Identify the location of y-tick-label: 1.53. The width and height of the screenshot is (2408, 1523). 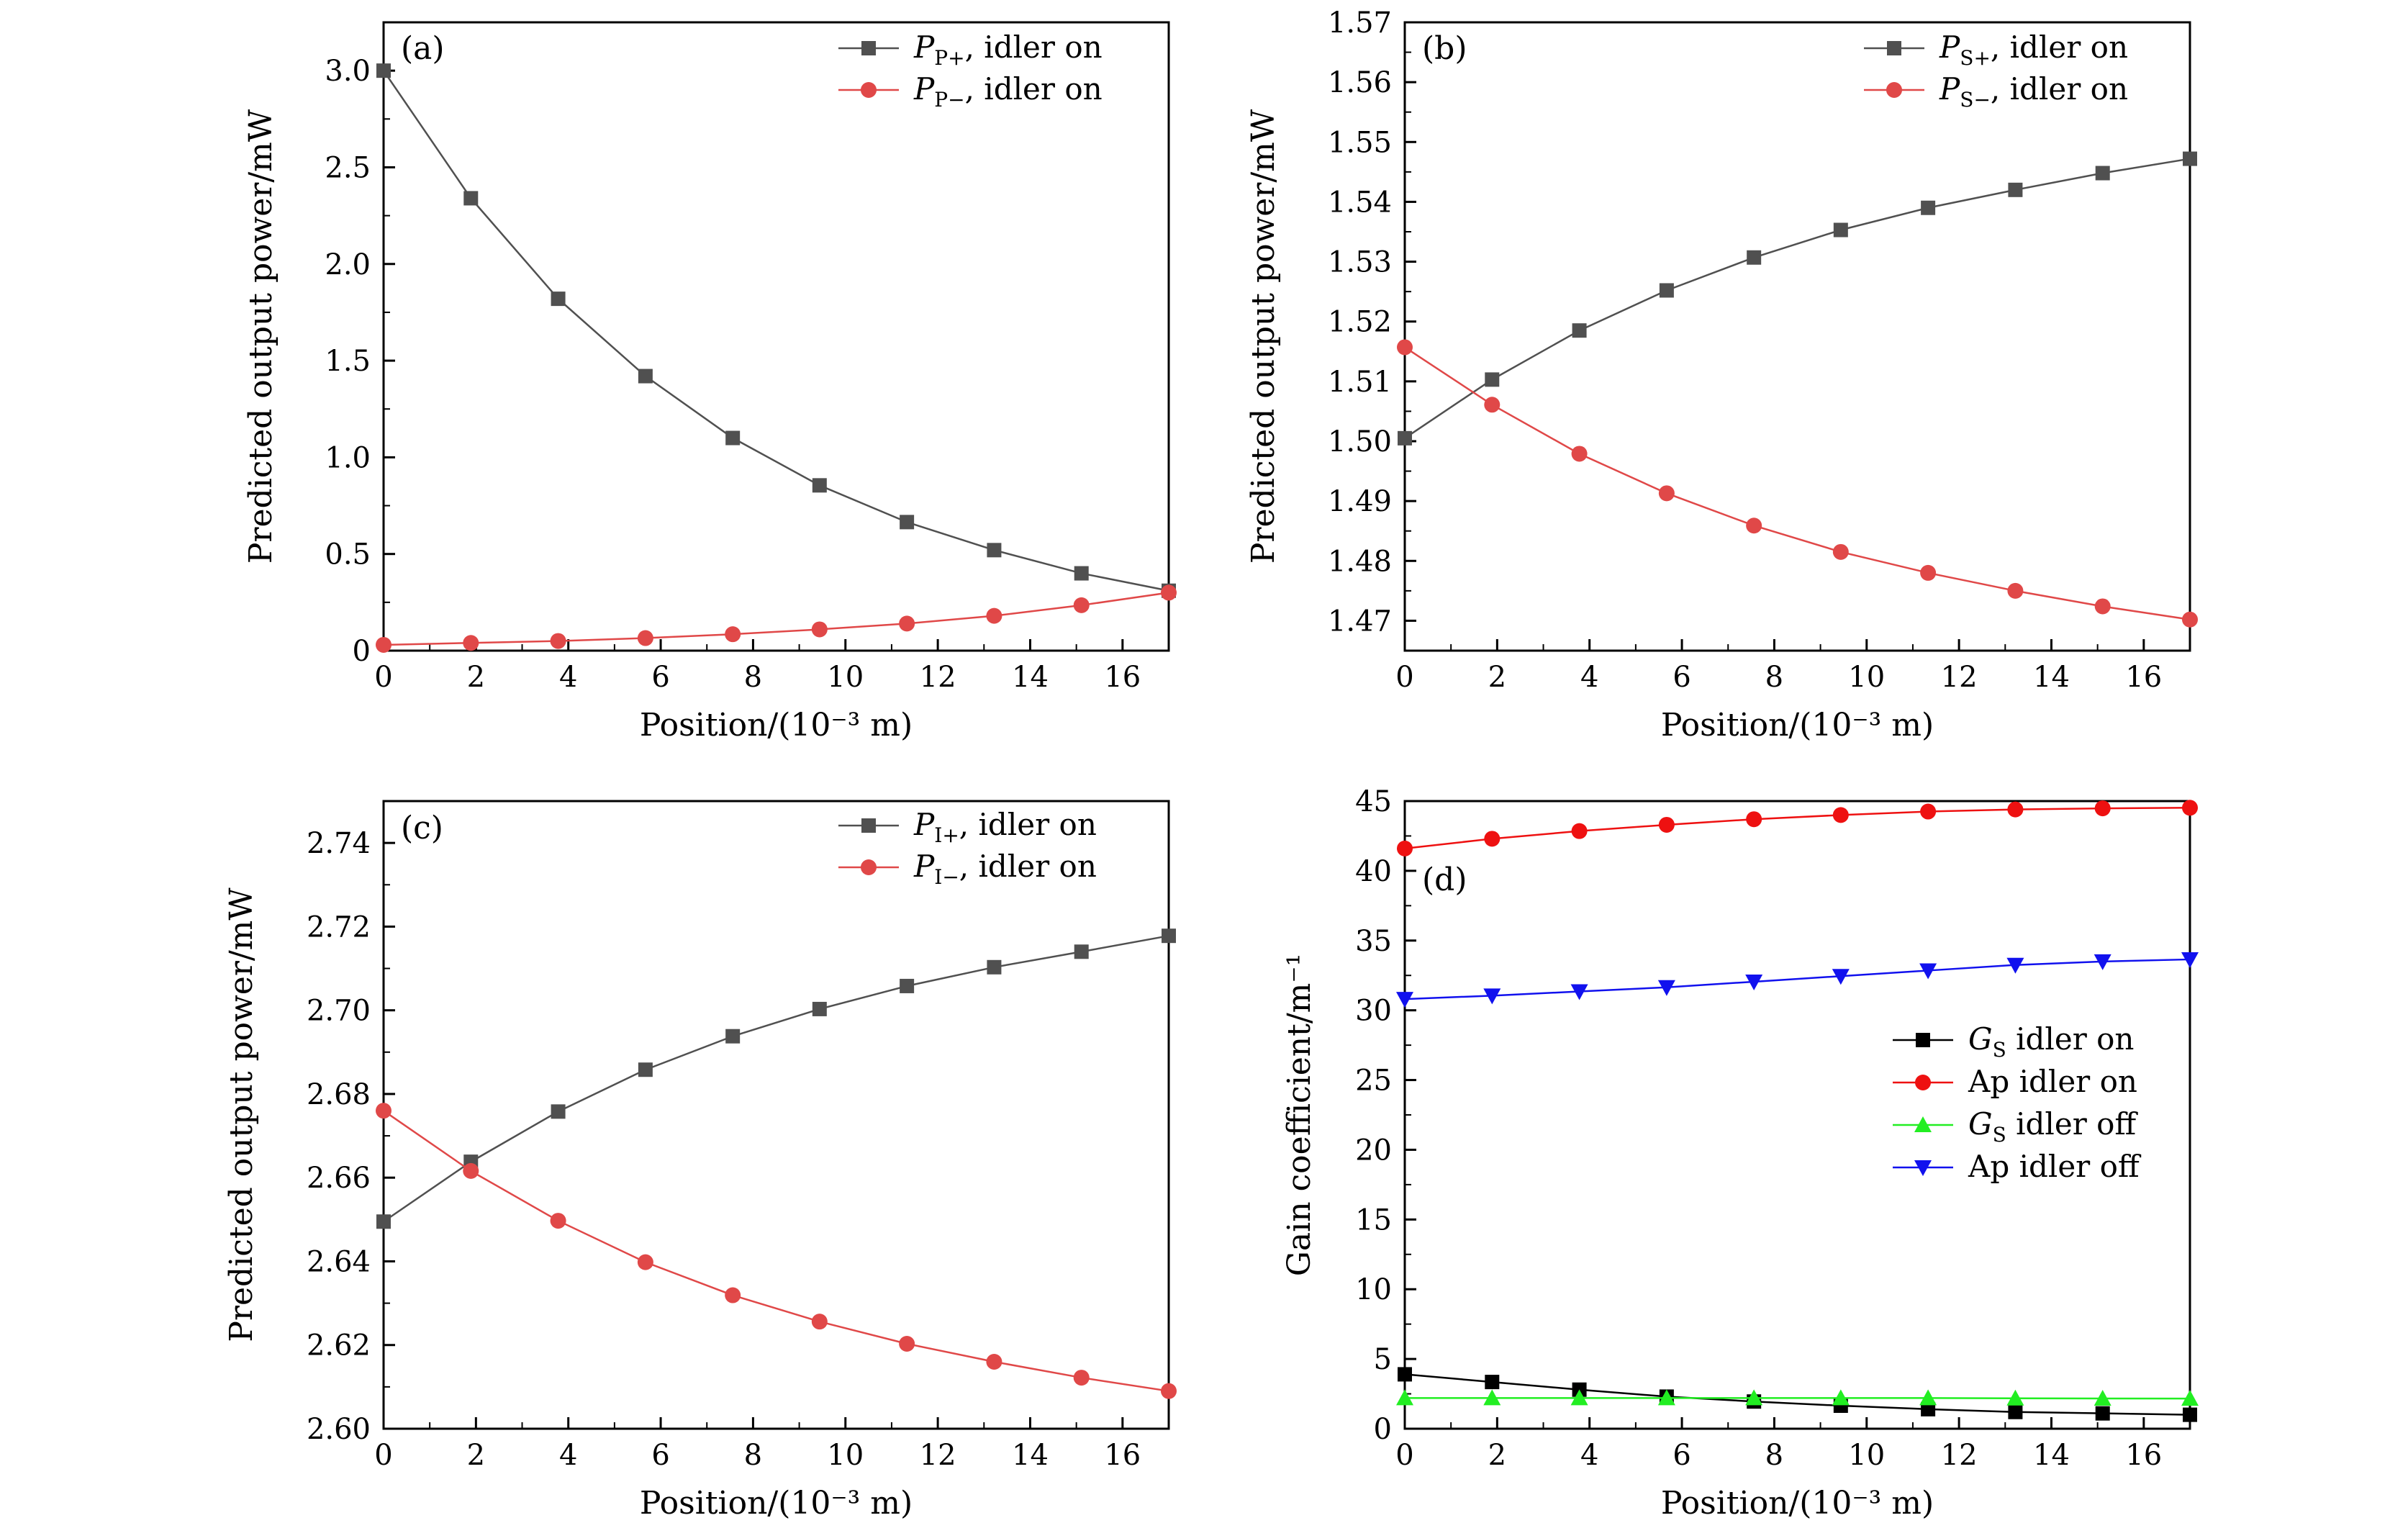
(1360, 263).